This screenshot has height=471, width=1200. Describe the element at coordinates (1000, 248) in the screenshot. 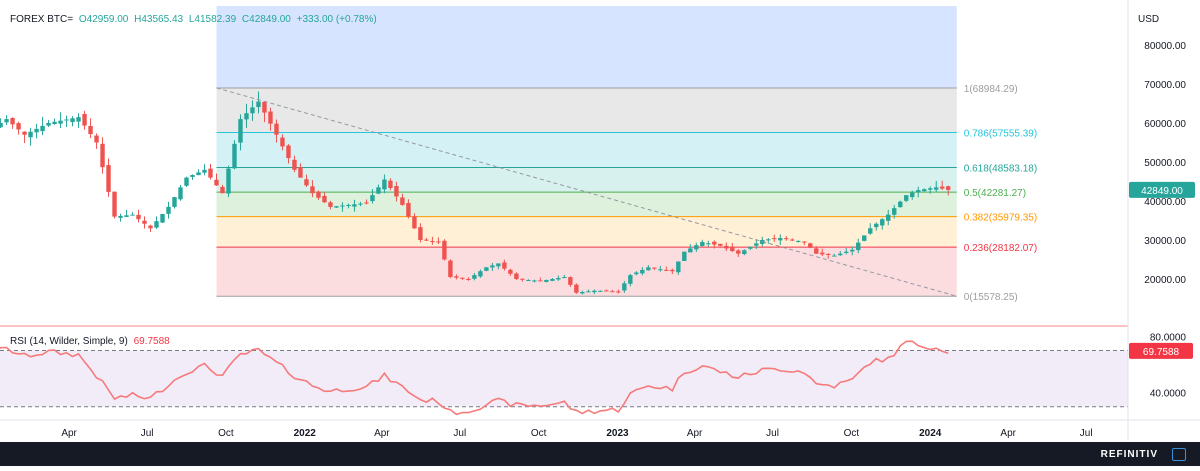

I see `fib-level-label: 0.236(28182.07)` at that location.